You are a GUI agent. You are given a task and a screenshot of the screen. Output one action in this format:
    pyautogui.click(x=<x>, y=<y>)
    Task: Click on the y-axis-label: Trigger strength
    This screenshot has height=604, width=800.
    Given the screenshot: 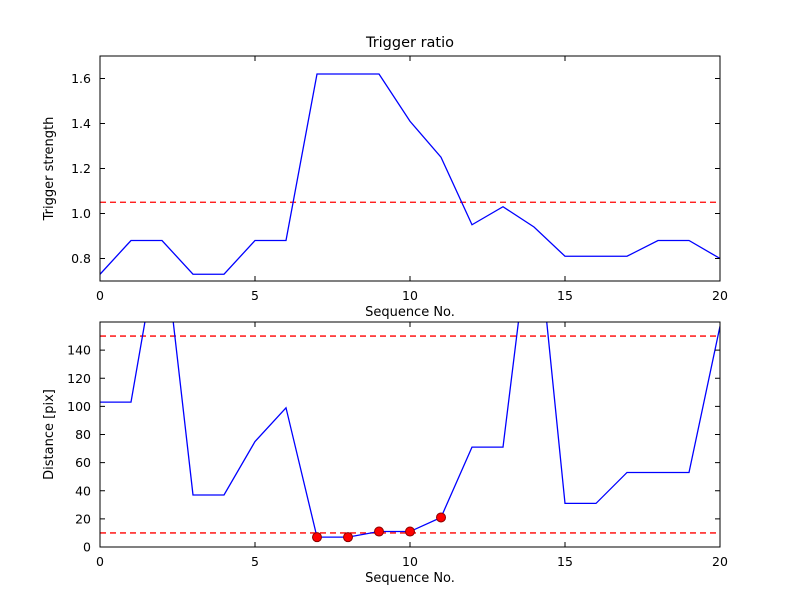 What is the action you would take?
    pyautogui.click(x=49, y=169)
    